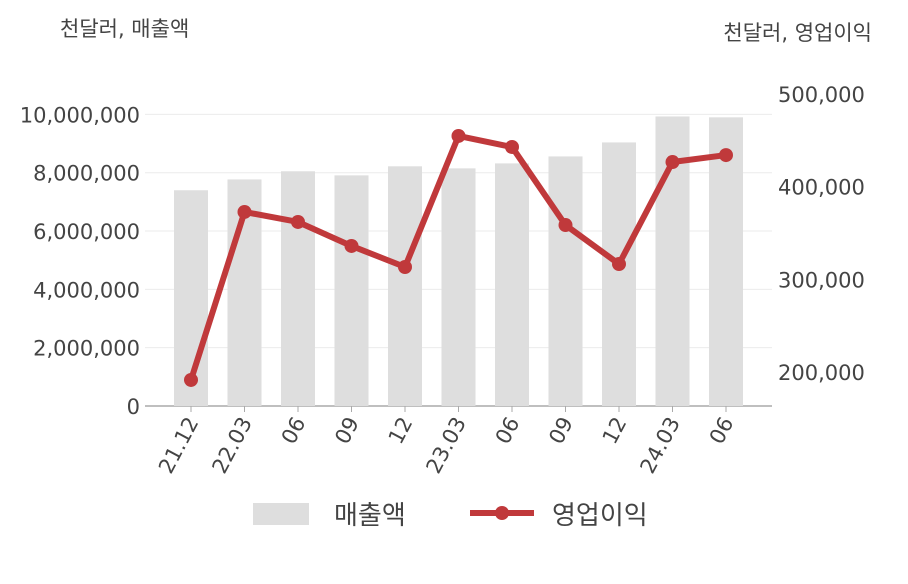 This screenshot has width=908, height=584. Describe the element at coordinates (80, 115) in the screenshot. I see `y-tick-label: 10,000,000` at that location.